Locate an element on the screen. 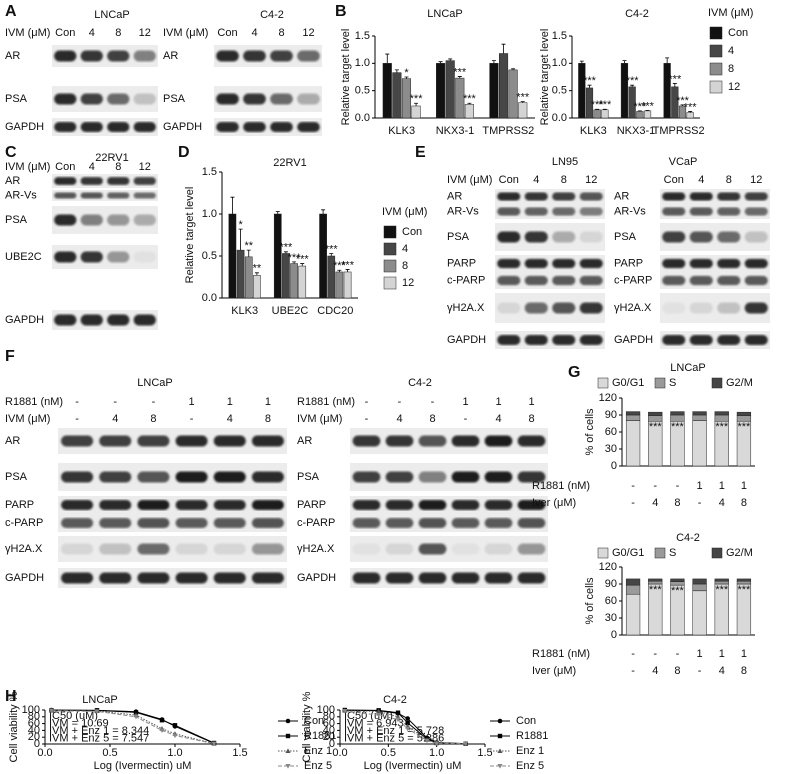  x-tick-label: 1.5 is located at coordinates (484, 753).